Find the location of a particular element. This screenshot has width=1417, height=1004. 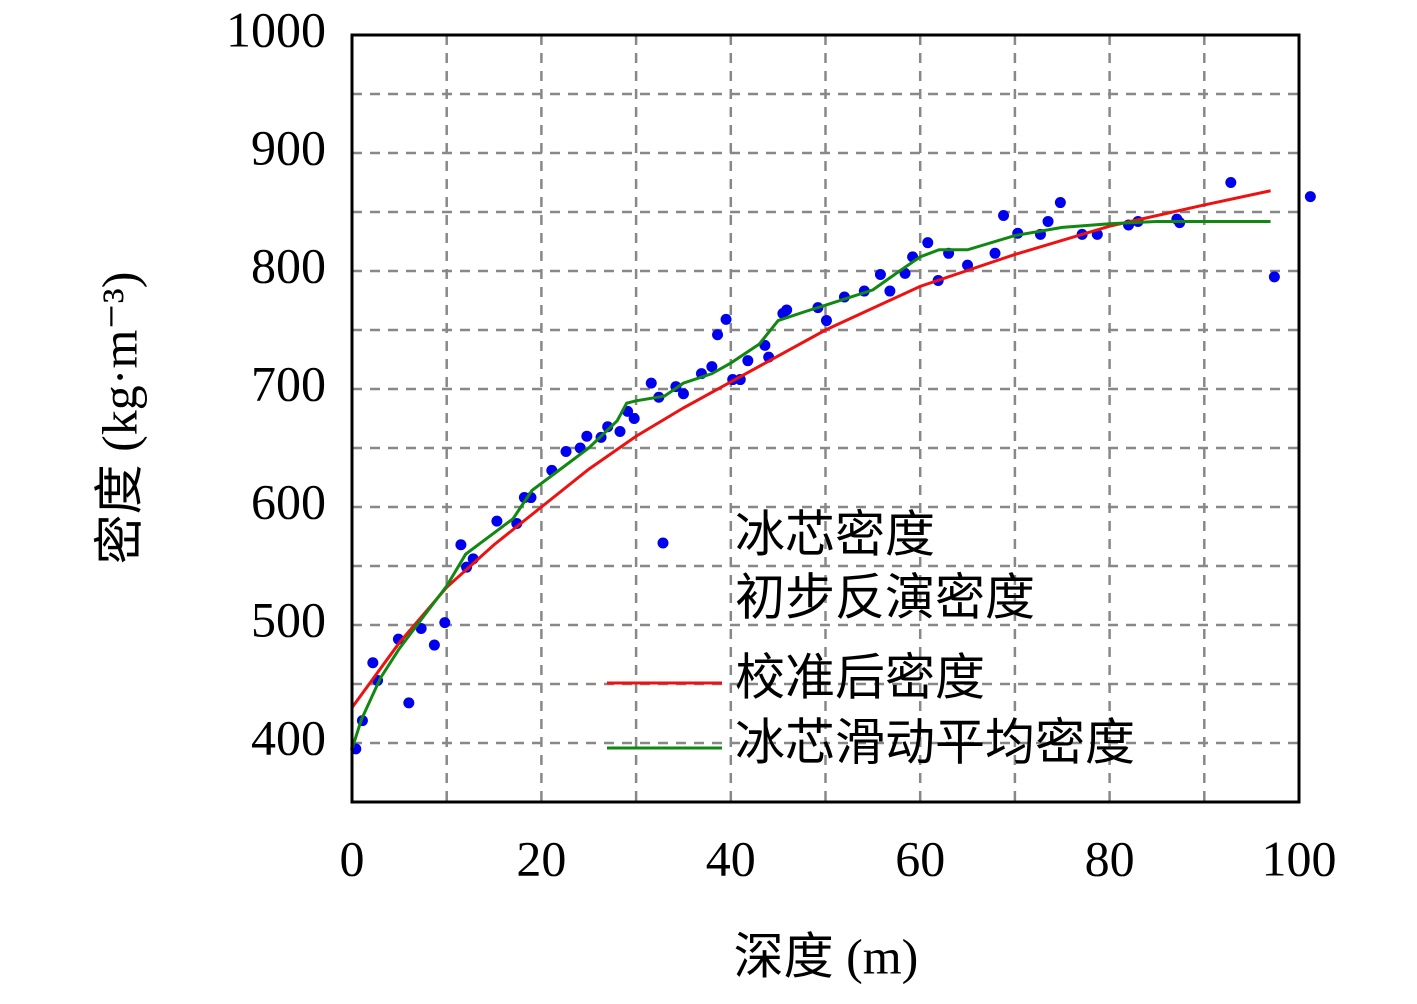

x-tick-label: 100 is located at coordinates (1299, 858).